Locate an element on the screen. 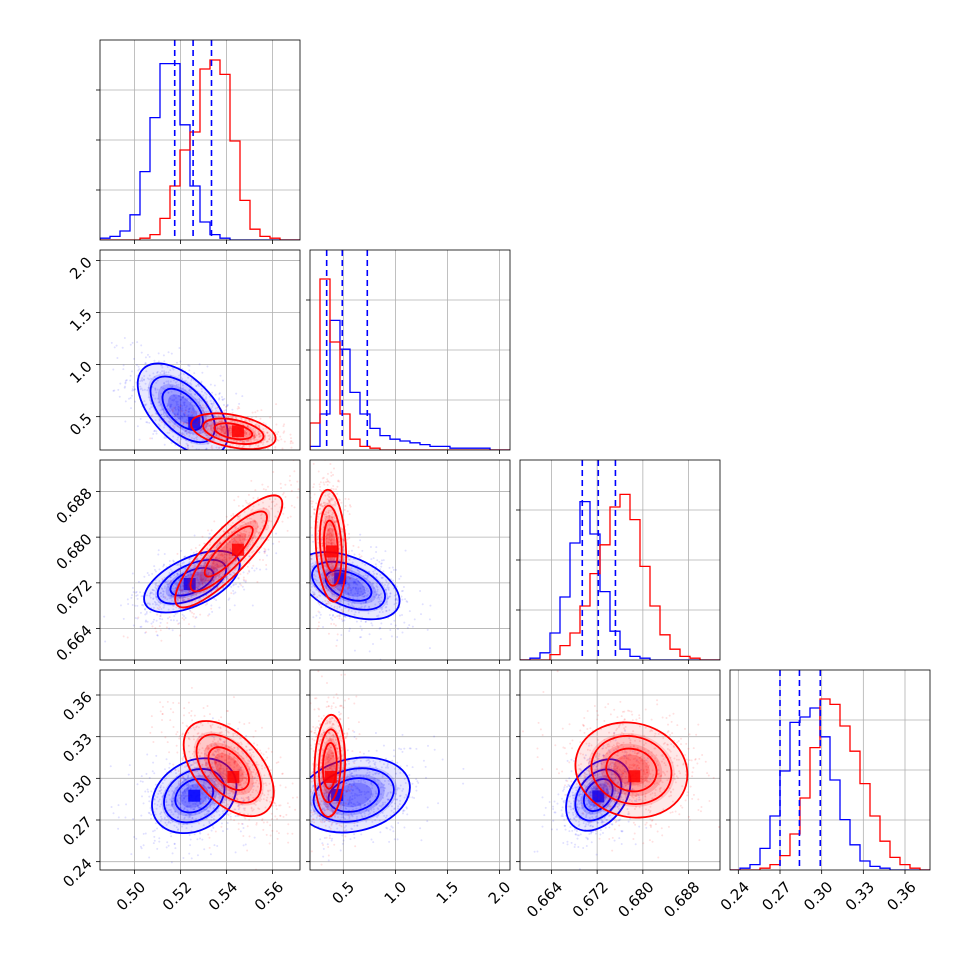  contour-a is located at coordinates (348, 585).